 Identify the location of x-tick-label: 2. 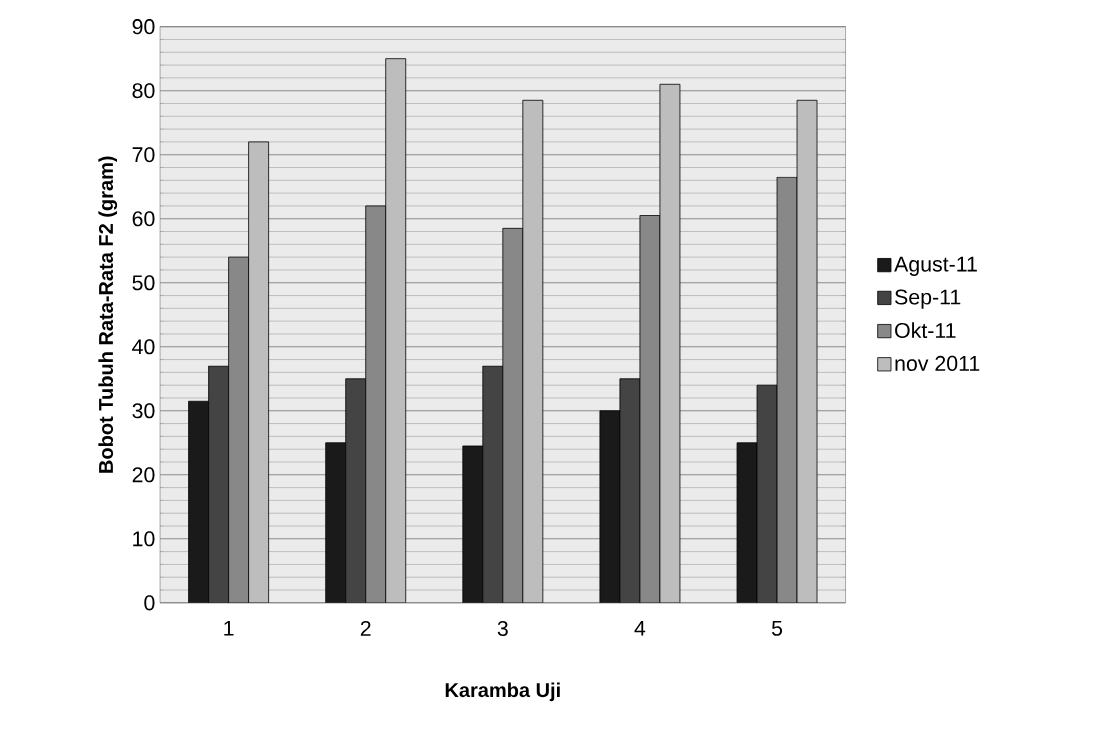
(365, 629).